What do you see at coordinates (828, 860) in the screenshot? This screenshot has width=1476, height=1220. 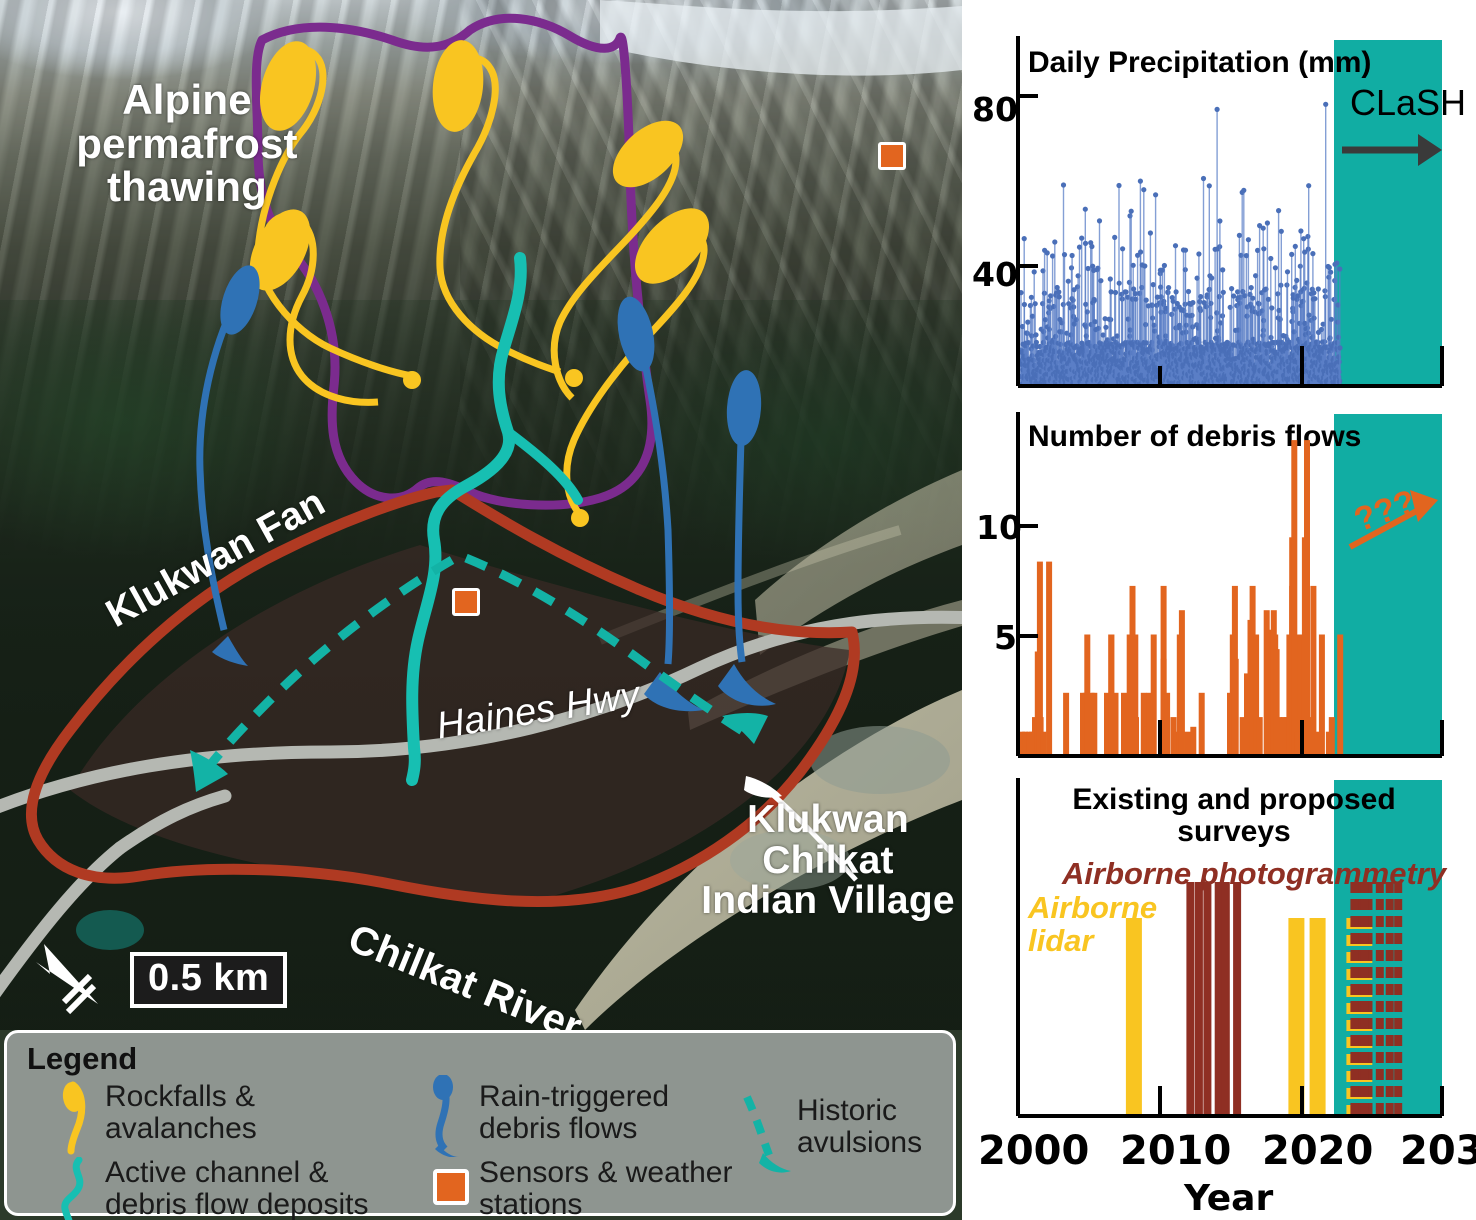 I see `label-klukwan-village: Klukwan Chilkat Indian Village` at bounding box center [828, 860].